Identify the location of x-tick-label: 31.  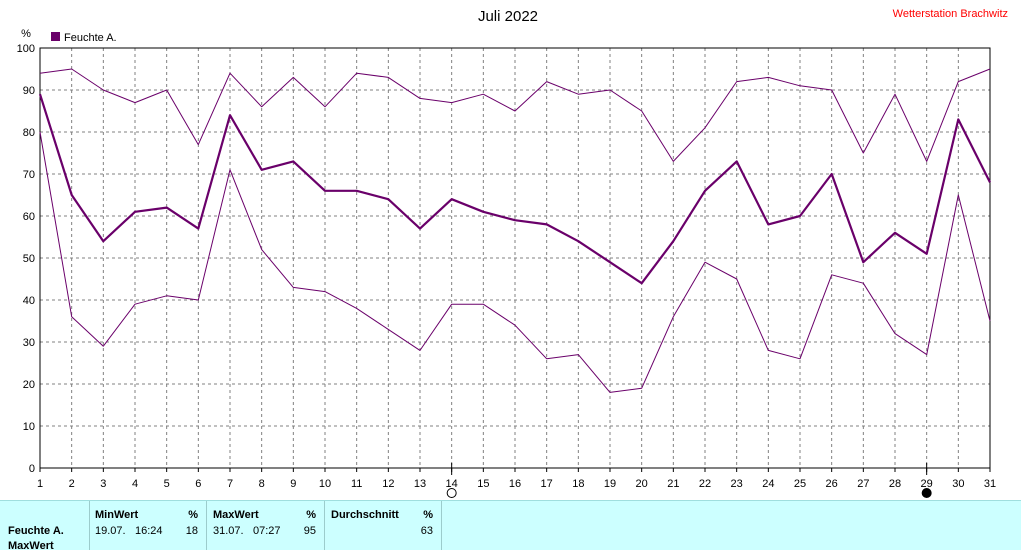
(990, 484).